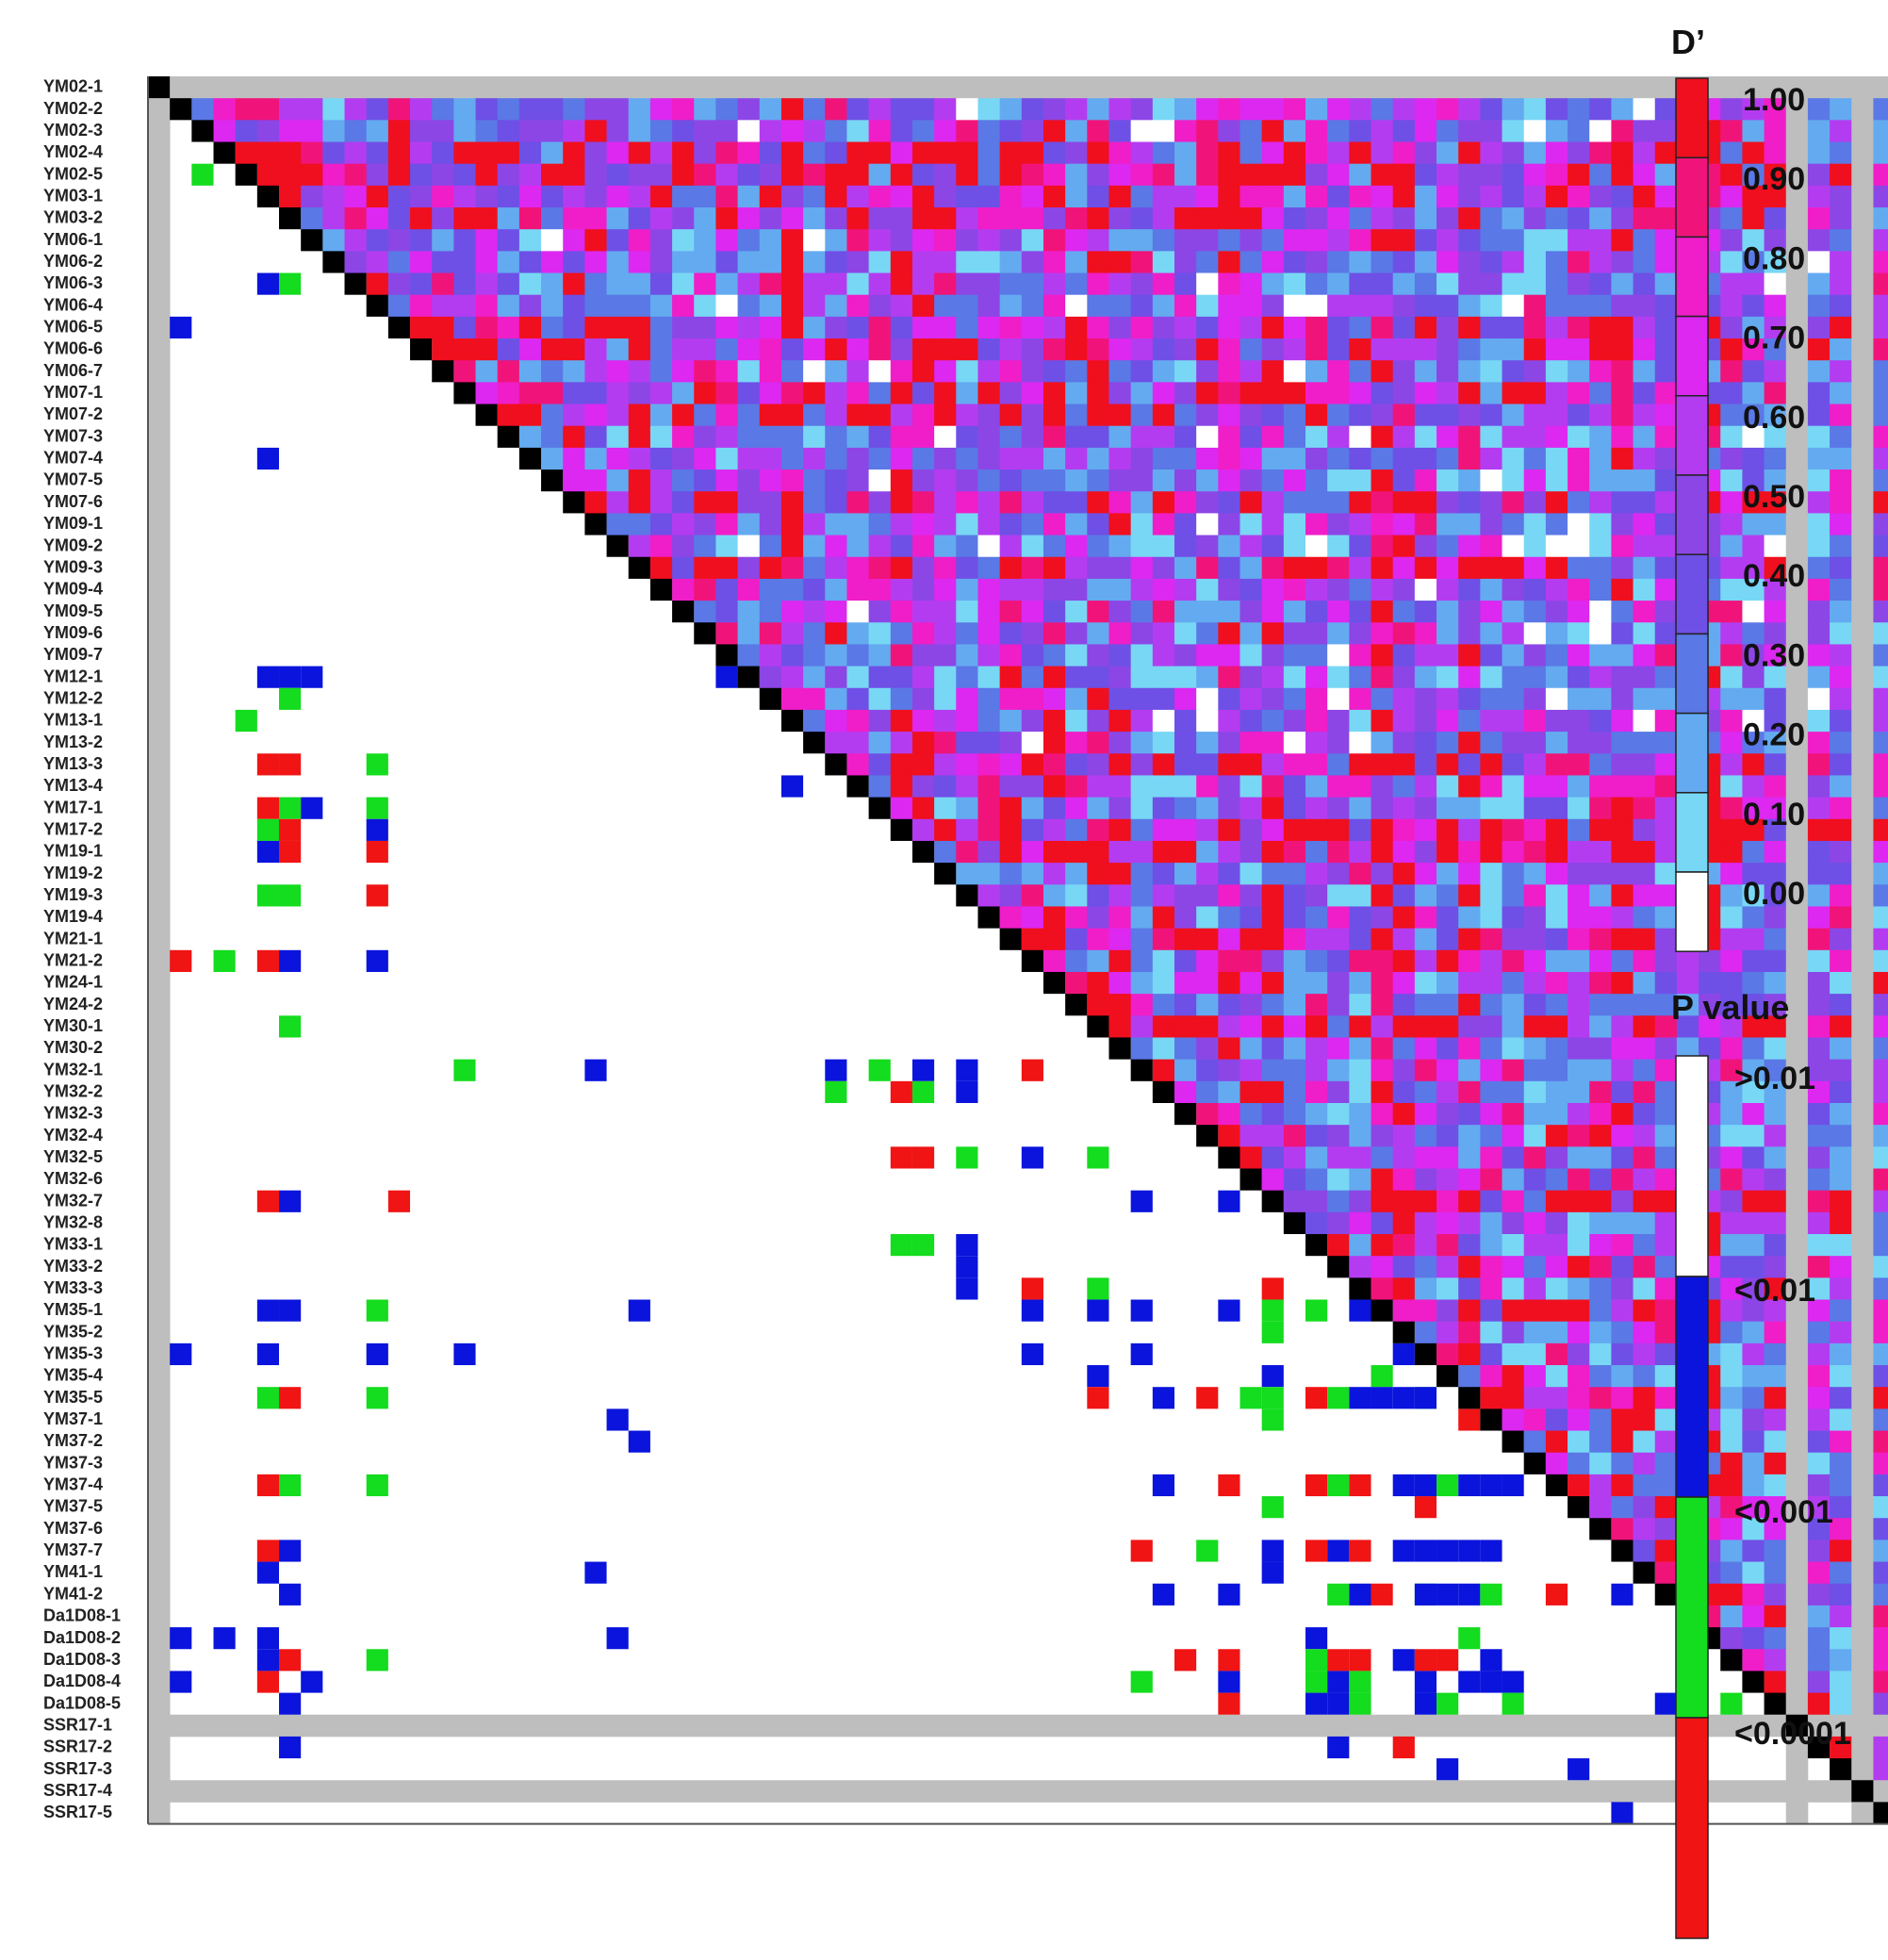 The width and height of the screenshot is (1888, 1960). Describe the element at coordinates (73, 720) in the screenshot. I see `marker-label: YM13-1` at that location.